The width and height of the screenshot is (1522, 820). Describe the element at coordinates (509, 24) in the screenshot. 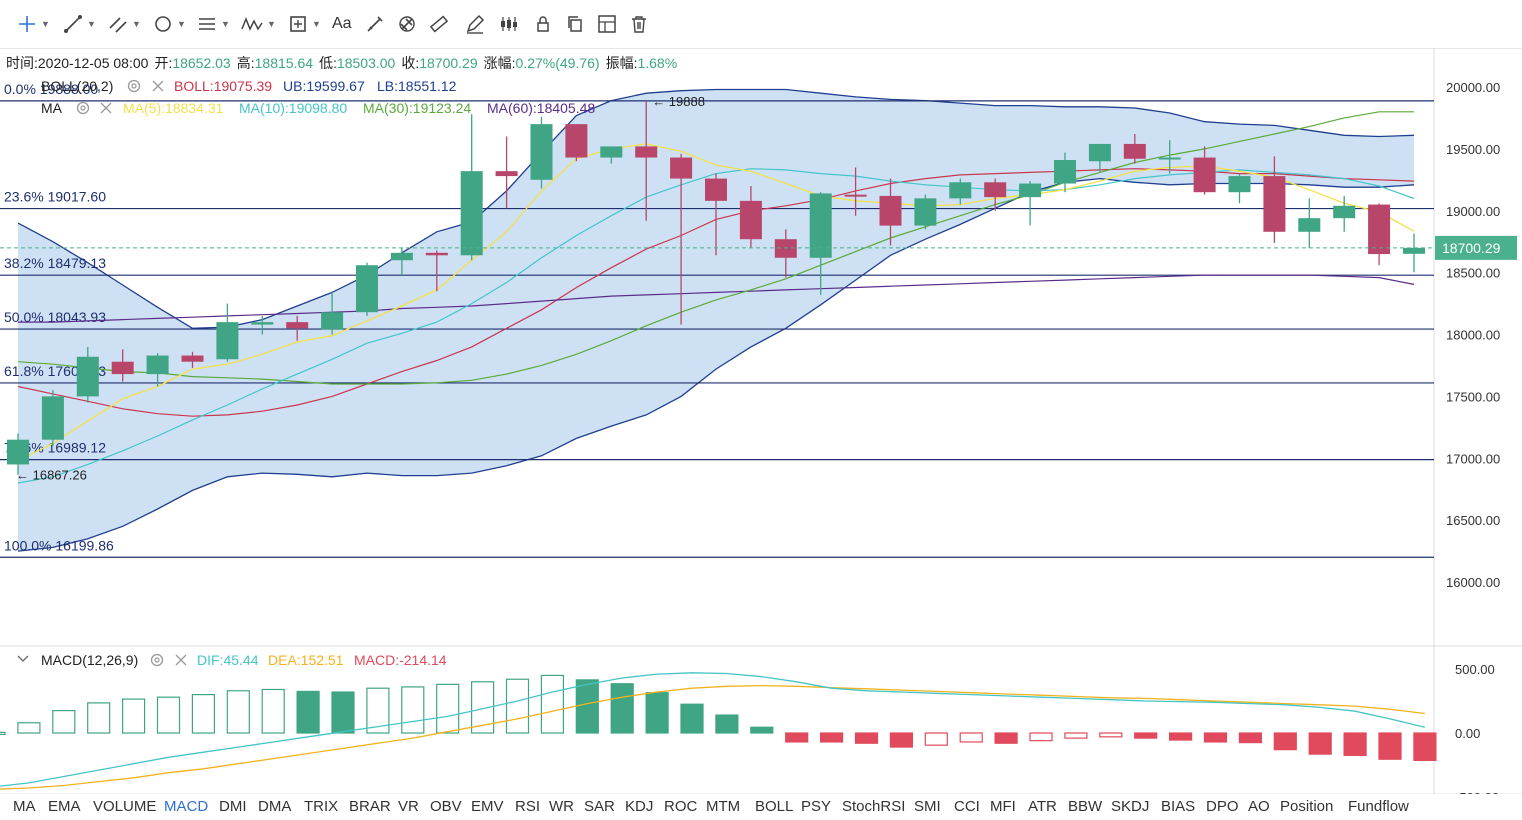

I see `candles-tool` at that location.